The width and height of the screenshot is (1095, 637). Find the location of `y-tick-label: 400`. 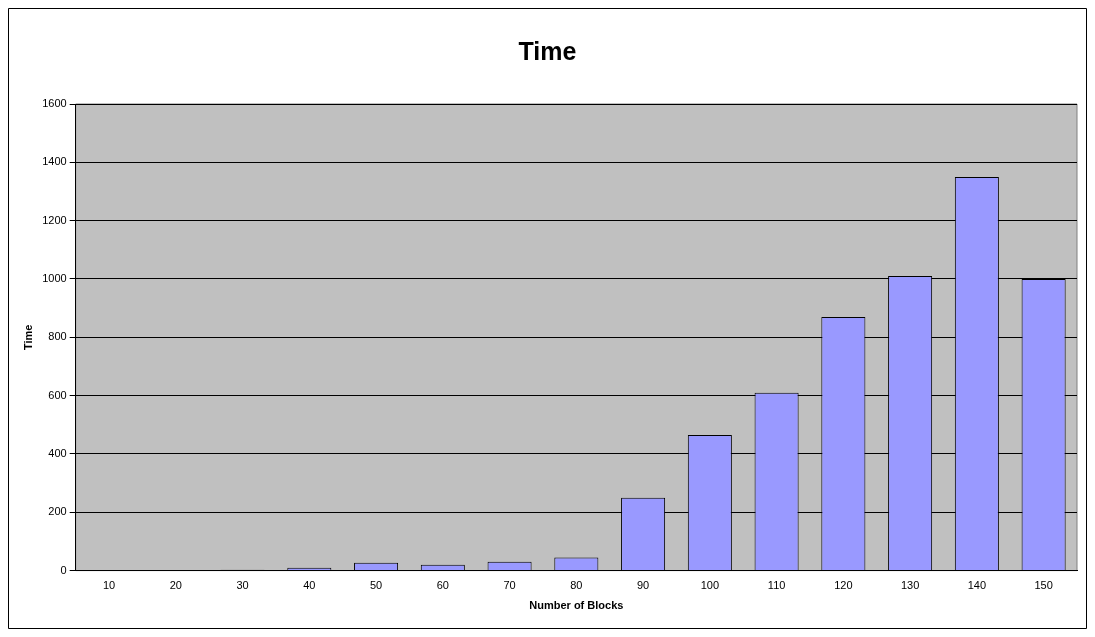

y-tick-label: 400 is located at coordinates (57, 452).